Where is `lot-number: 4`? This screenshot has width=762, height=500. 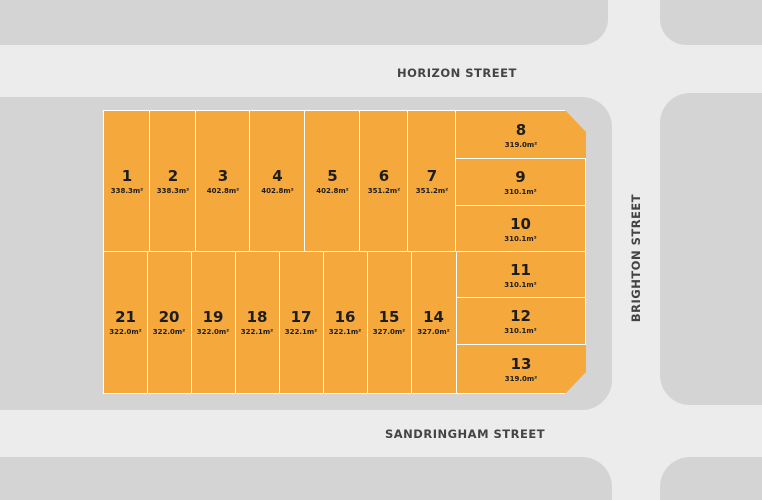 lot-number: 4 is located at coordinates (277, 176).